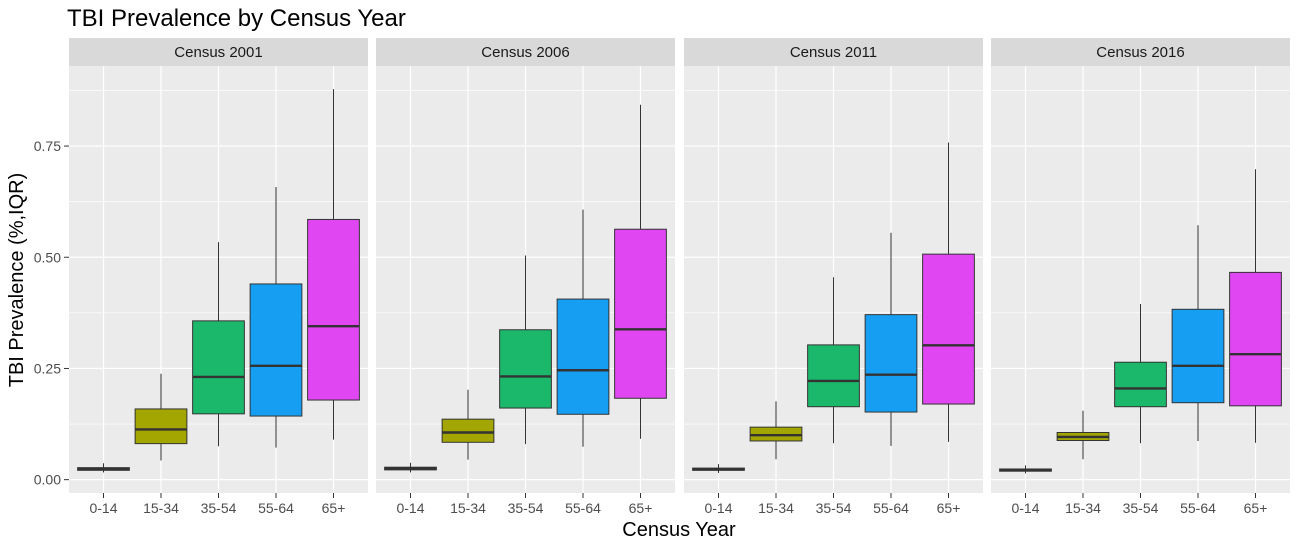 The height and width of the screenshot is (547, 1297). What do you see at coordinates (236, 18) in the screenshot?
I see `chart-title: TBI Prevalence by Census Year` at bounding box center [236, 18].